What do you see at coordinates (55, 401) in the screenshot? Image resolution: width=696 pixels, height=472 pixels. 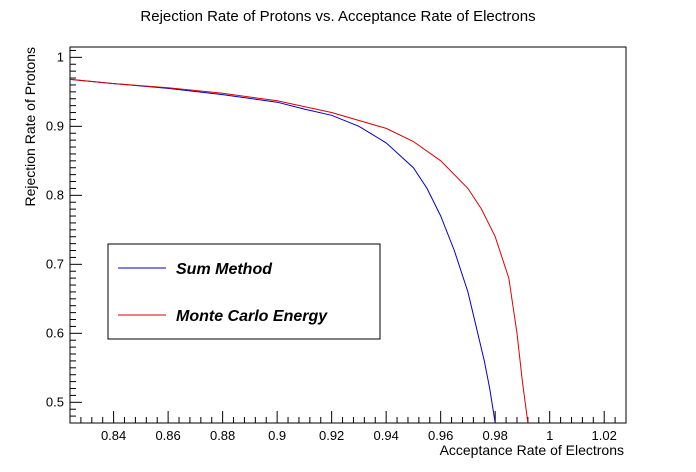 I see `y-tick-label: 0.5` at bounding box center [55, 401].